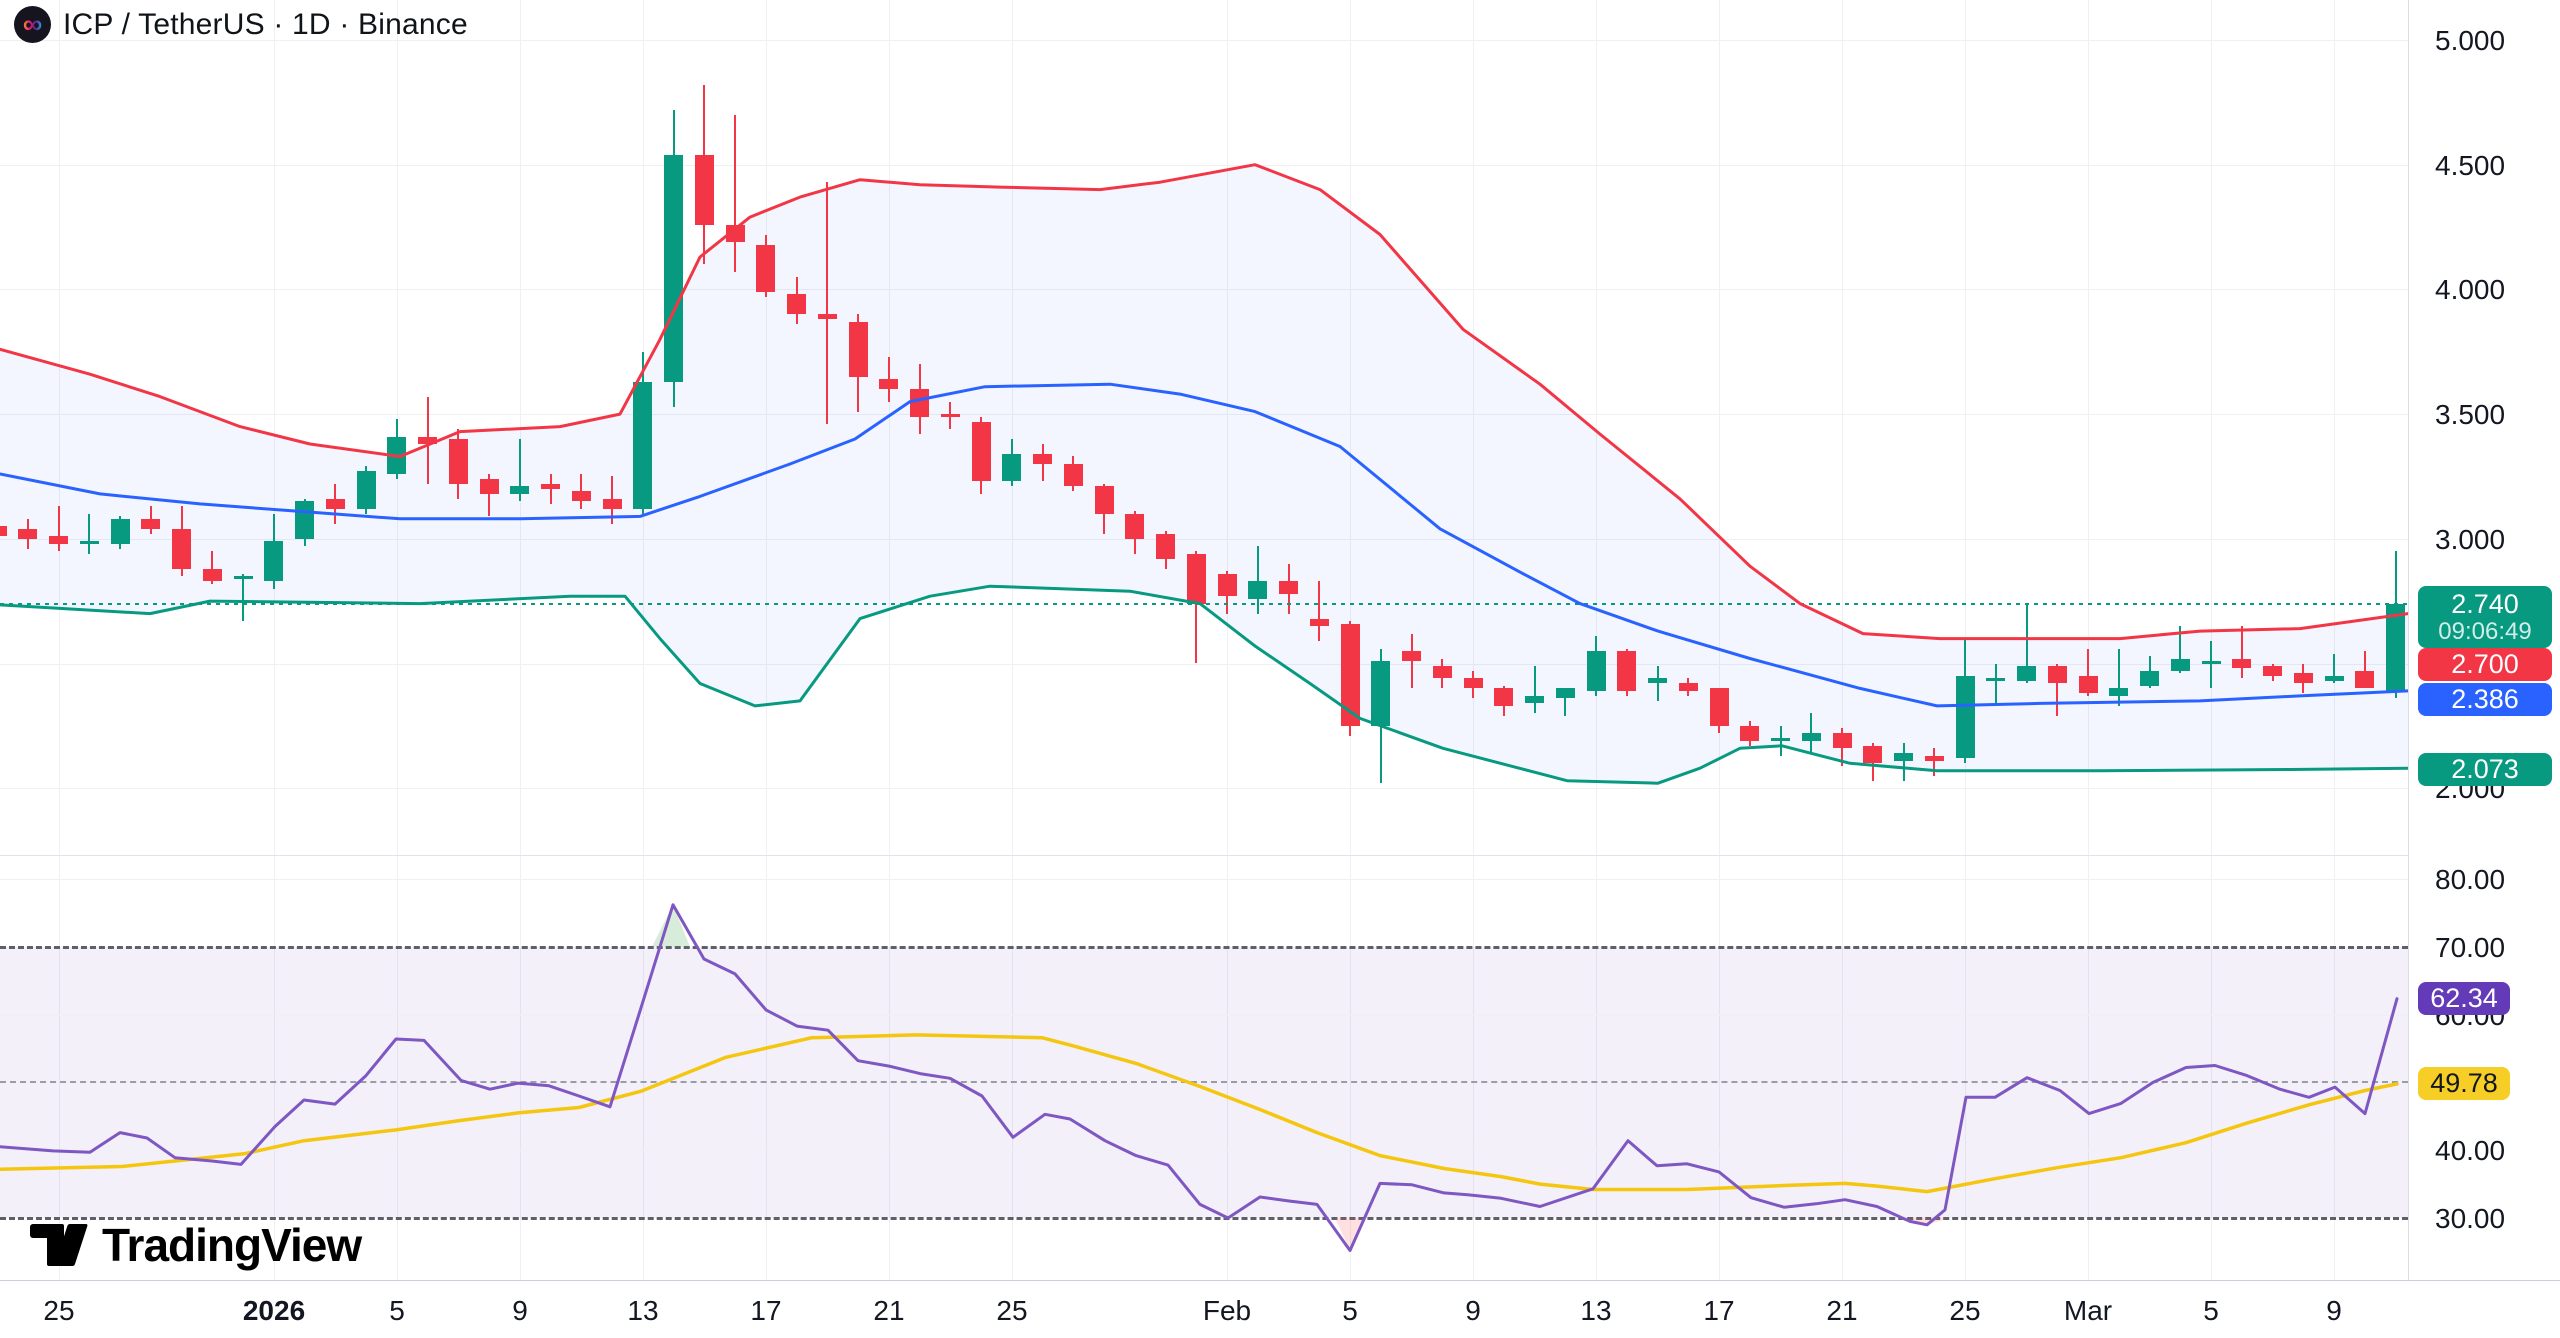 Image resolution: width=2560 pixels, height=1338 pixels. What do you see at coordinates (1280, 855) in the screenshot?
I see `pane-separator` at bounding box center [1280, 855].